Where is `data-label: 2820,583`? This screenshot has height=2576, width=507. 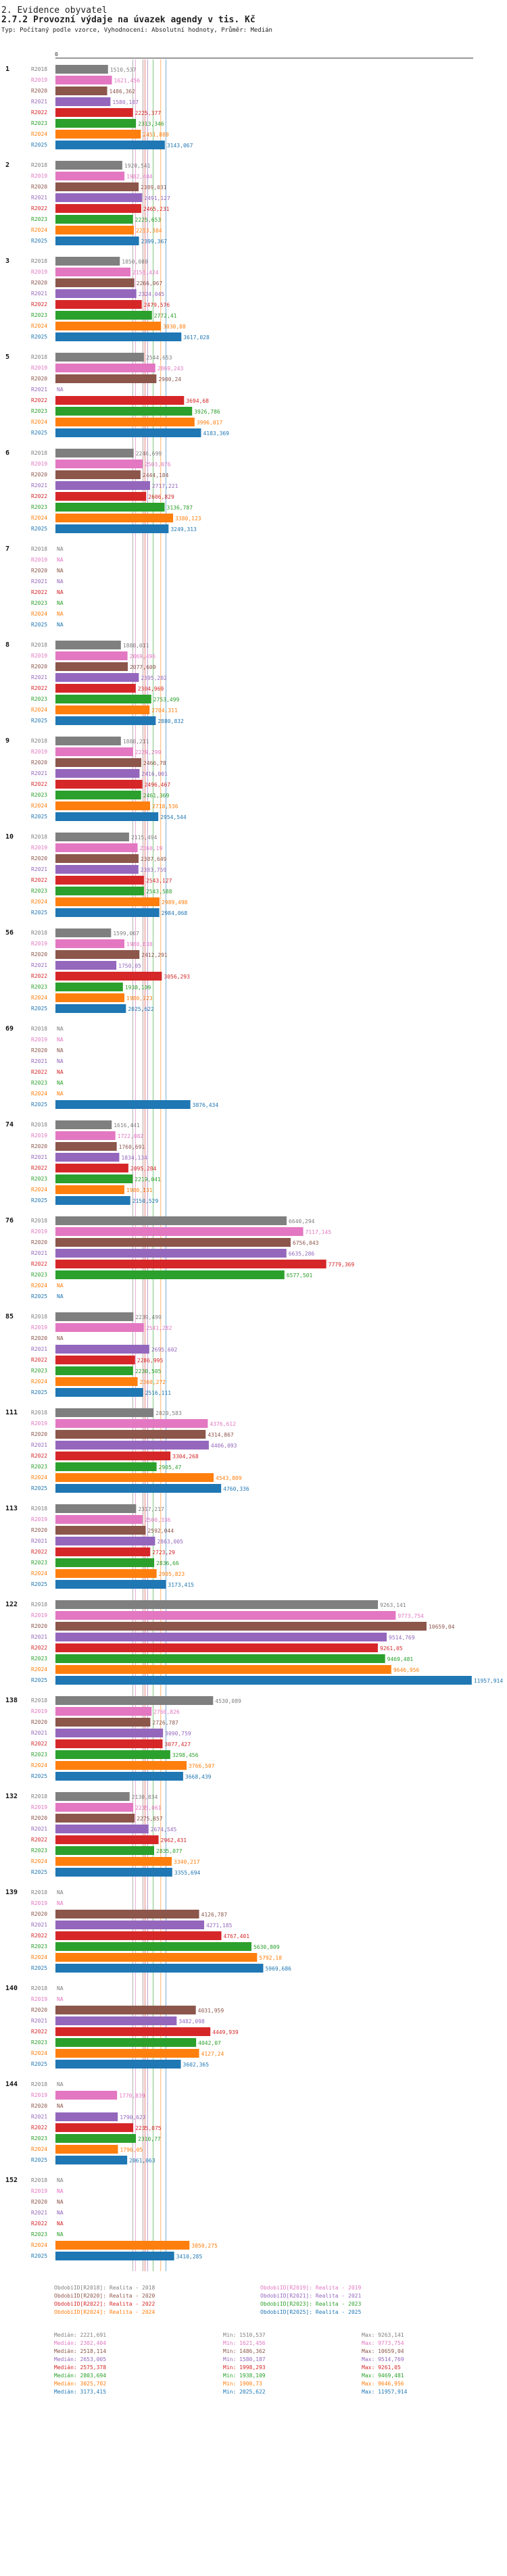 data-label: 2820,583 is located at coordinates (169, 1413).